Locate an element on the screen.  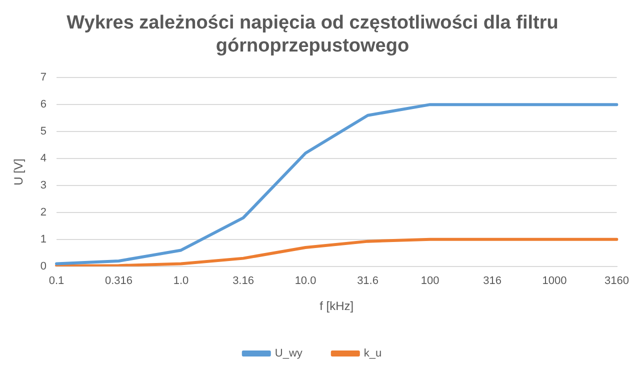
x-tick-label: 3160 is located at coordinates (617, 281).